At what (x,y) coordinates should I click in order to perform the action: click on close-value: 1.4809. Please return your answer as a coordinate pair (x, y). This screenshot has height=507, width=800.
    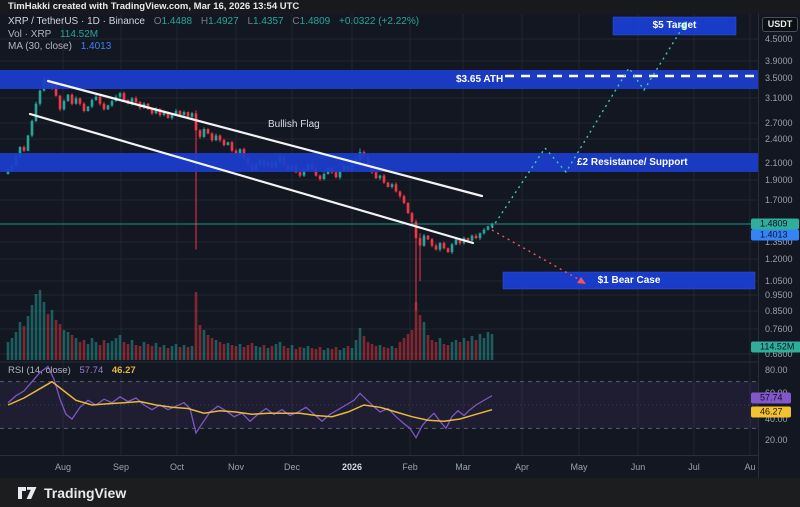
    Looking at the image, I should click on (315, 21).